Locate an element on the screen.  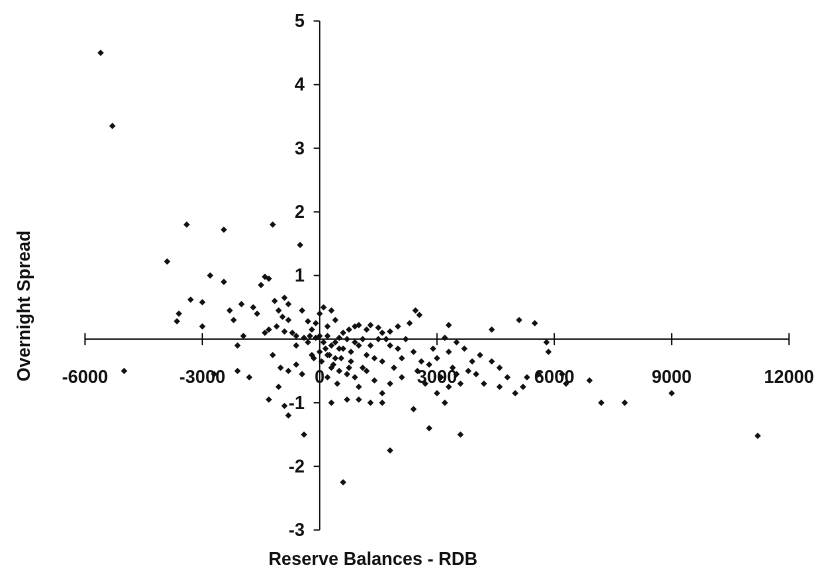
x-tick-label: 3000 is located at coordinates (437, 377).